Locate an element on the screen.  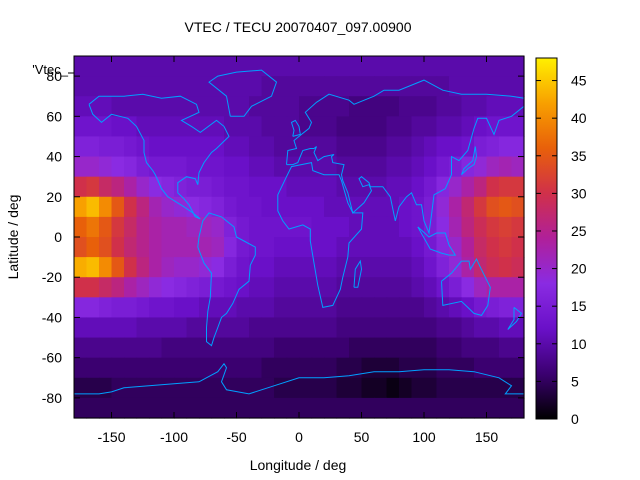
colorbar-tick-label: 0 is located at coordinates (575, 419).